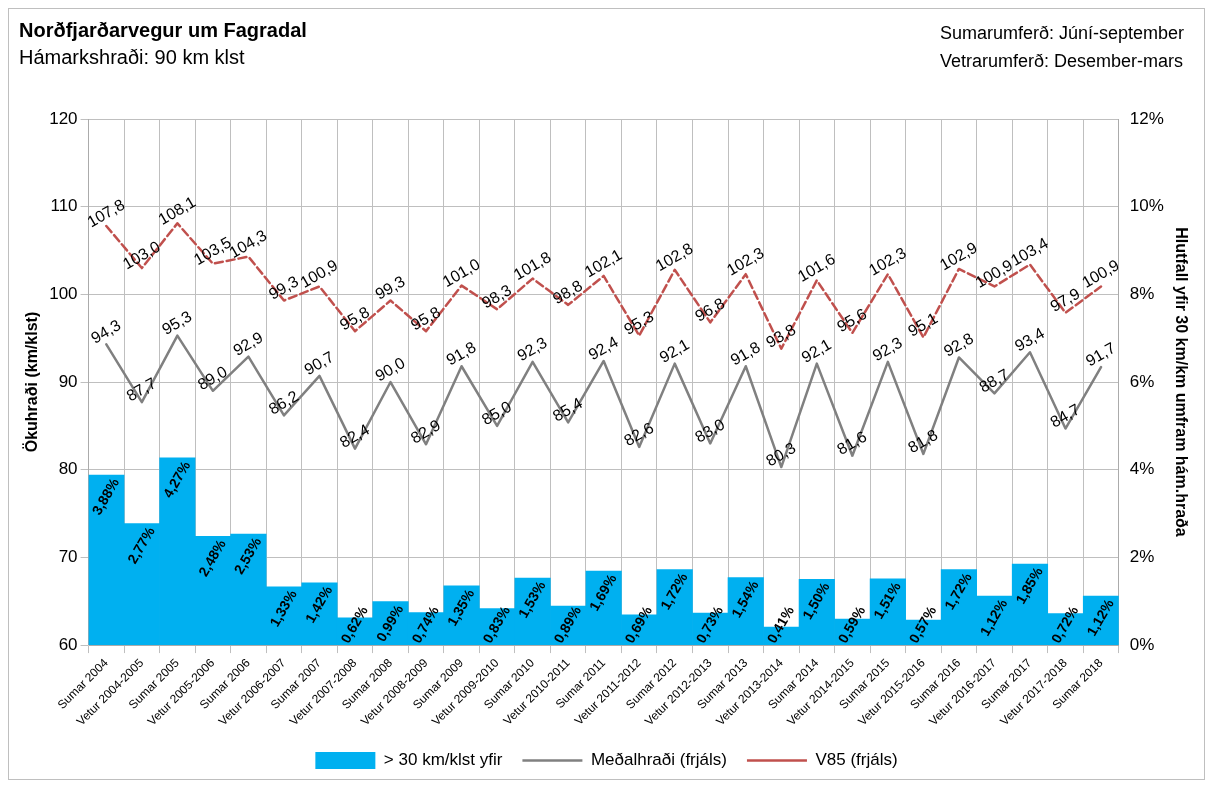 The height and width of the screenshot is (787, 1215). I want to click on data-label: 80,3, so click(781, 454).